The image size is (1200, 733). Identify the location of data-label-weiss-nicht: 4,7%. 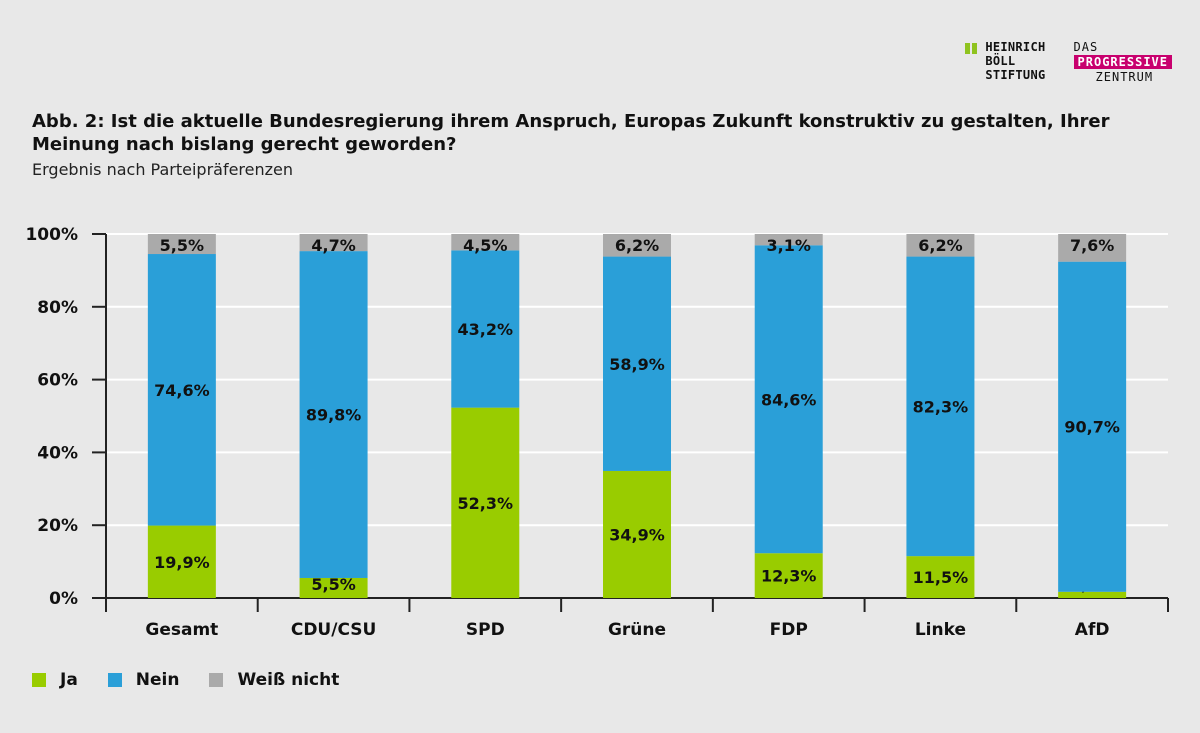
(333, 245).